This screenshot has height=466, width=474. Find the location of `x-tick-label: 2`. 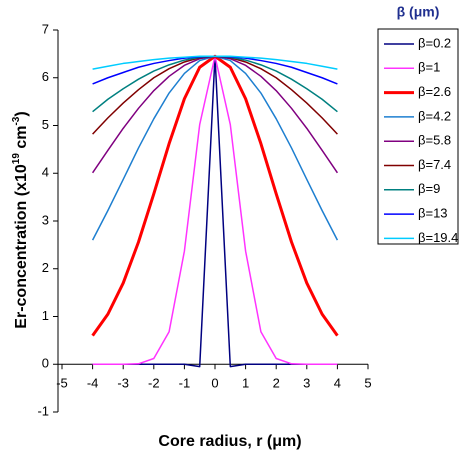

x-tick-label: 2 is located at coordinates (276, 383).